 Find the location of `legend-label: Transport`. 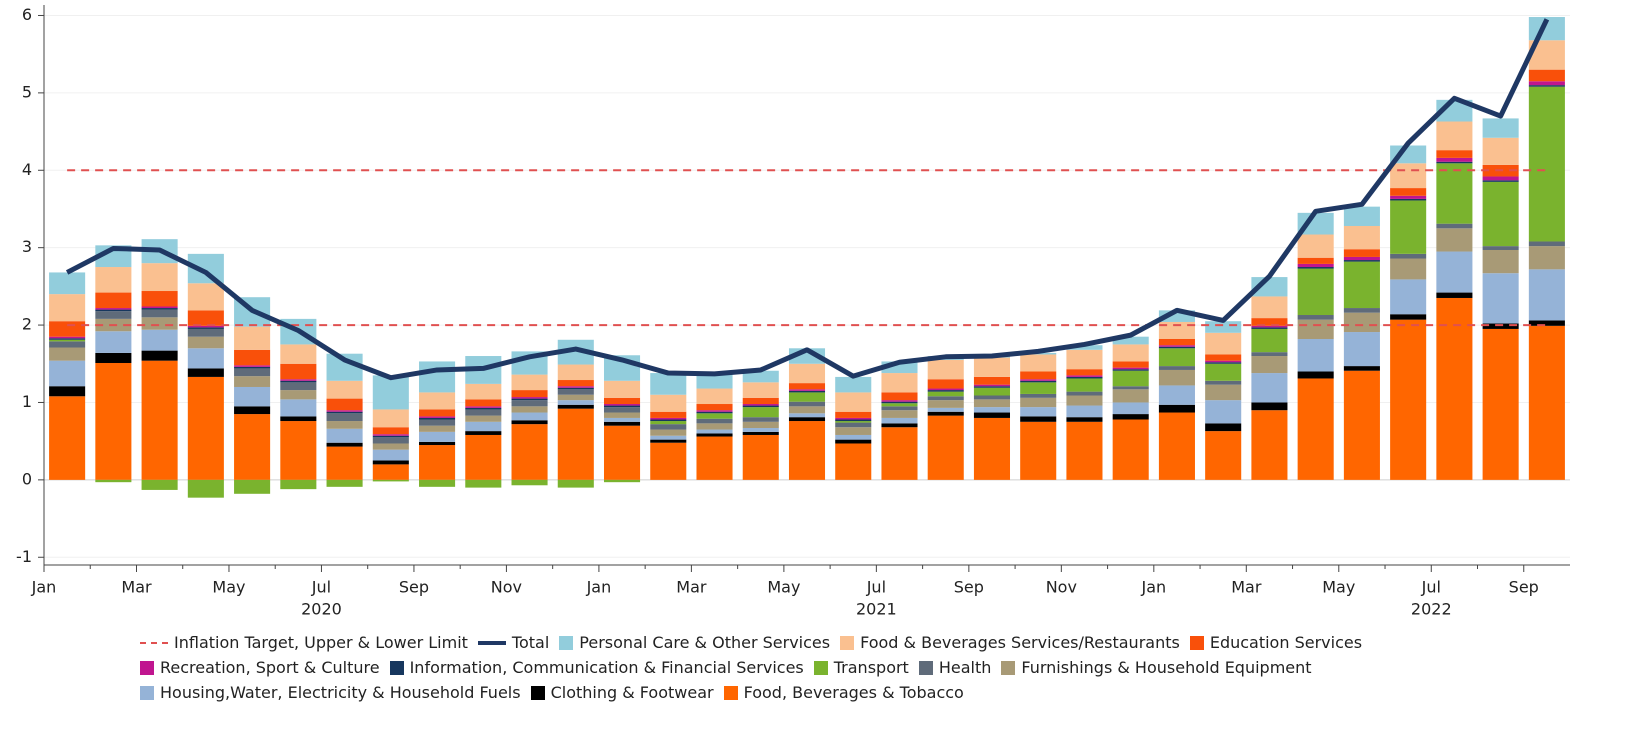

legend-label: Transport is located at coordinates (871, 667).